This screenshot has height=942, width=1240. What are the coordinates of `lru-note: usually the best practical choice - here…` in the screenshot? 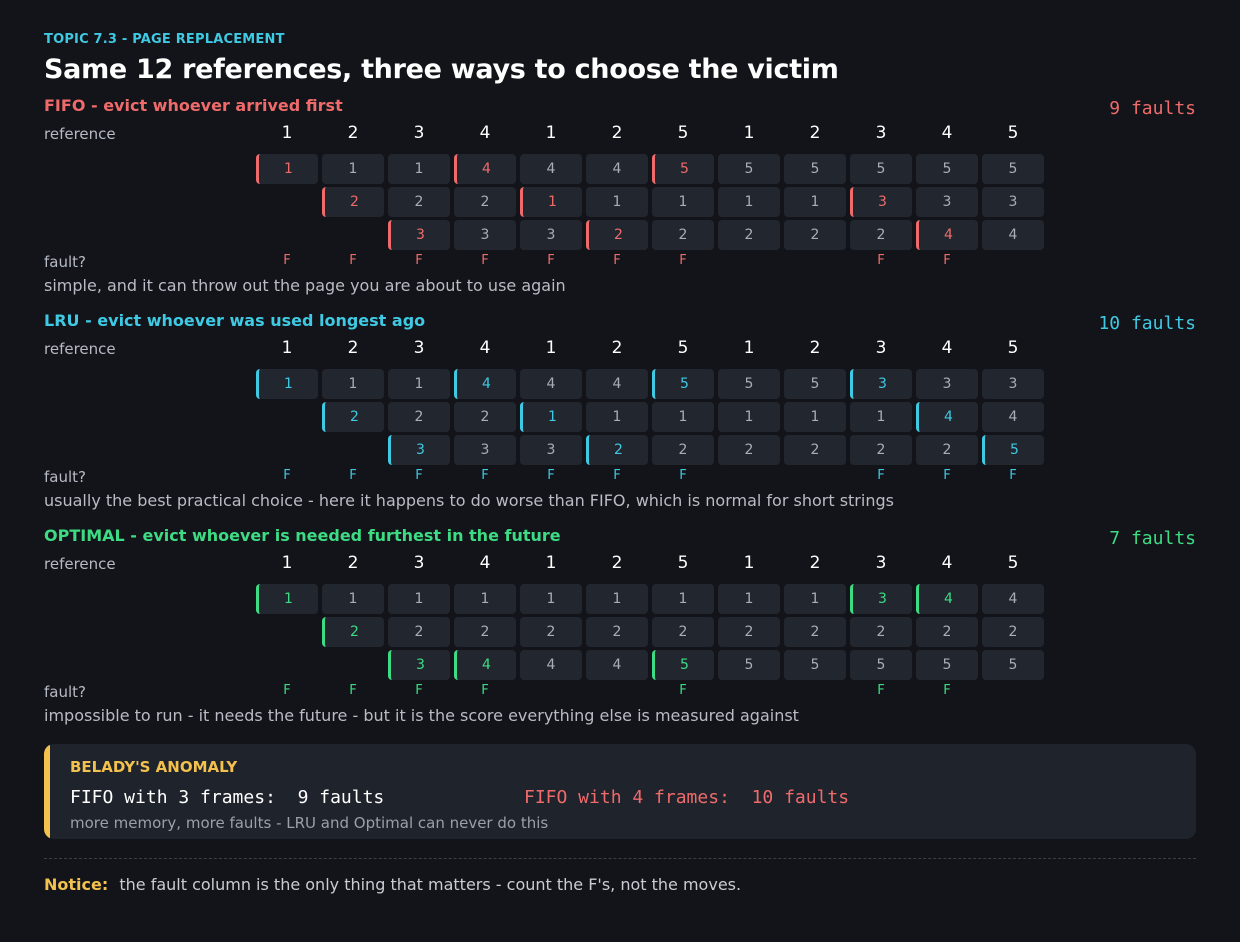 It's located at (469, 500).